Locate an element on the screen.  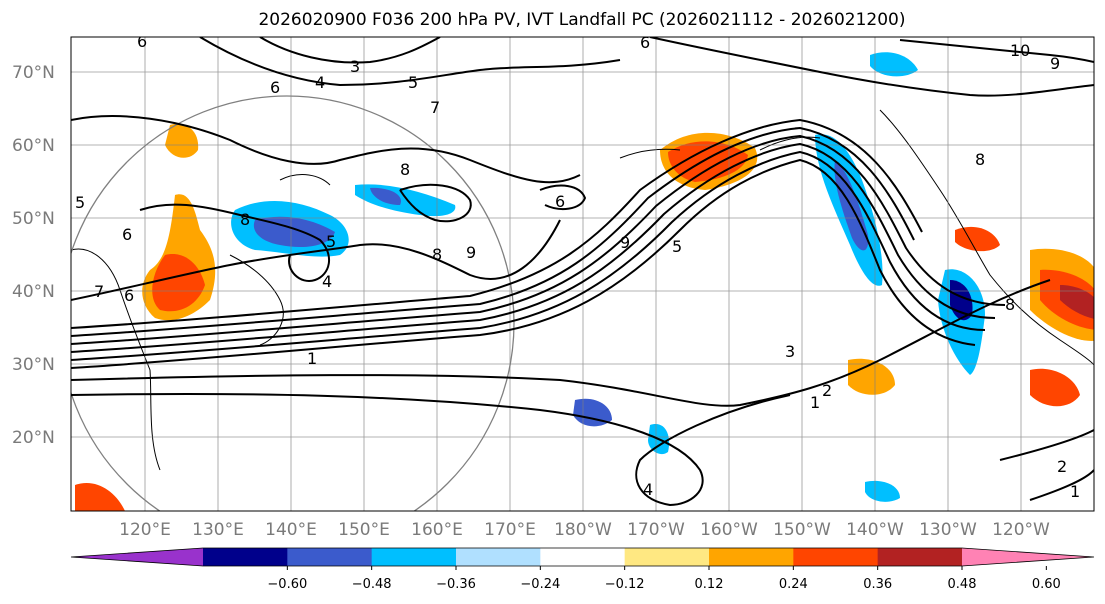
svg-text: 50°N is located at coordinates (33, 219).